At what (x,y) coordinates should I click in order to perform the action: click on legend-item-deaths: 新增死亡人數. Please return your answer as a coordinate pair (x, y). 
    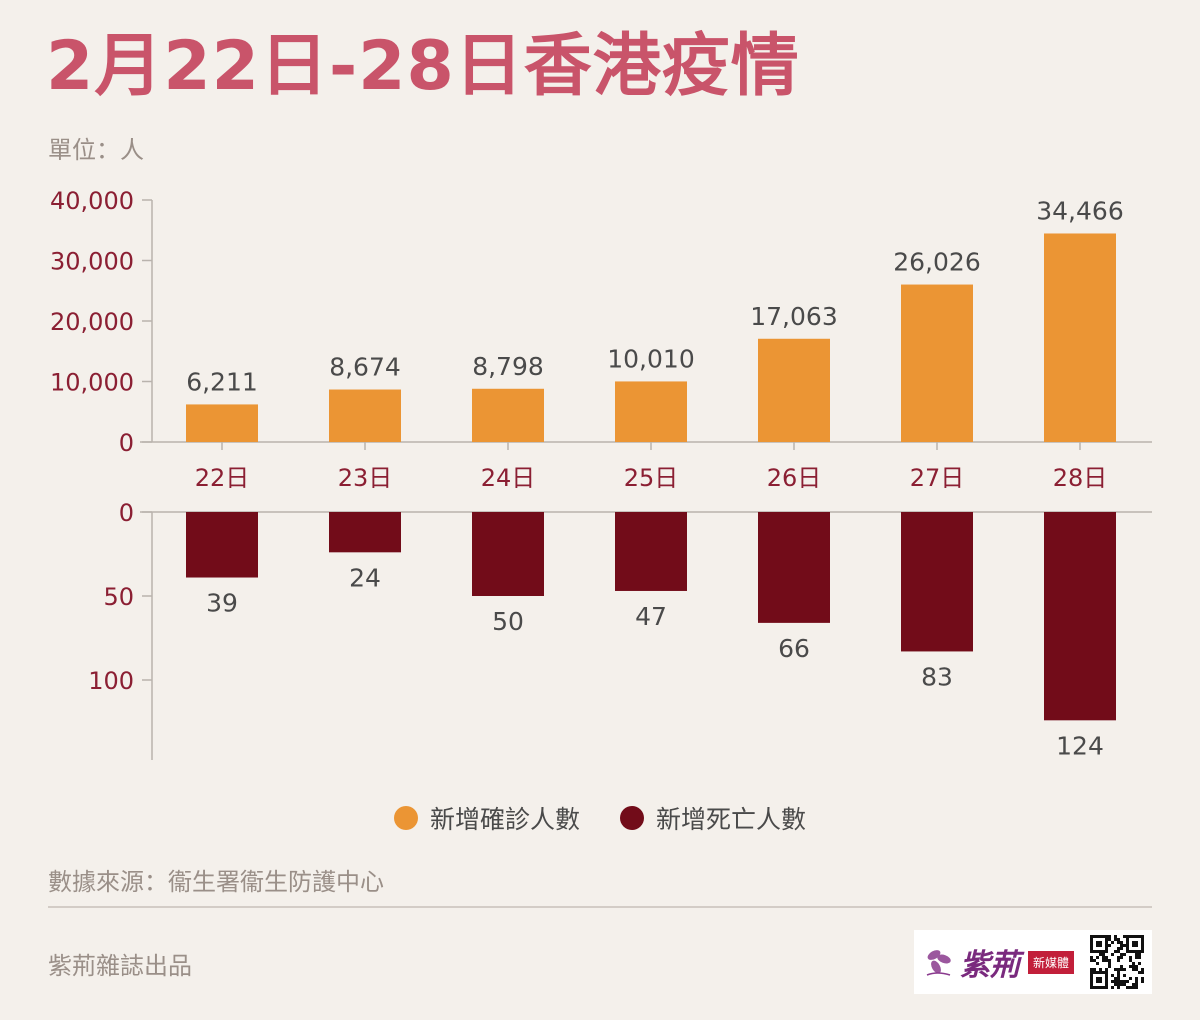
    Looking at the image, I should click on (713, 818).